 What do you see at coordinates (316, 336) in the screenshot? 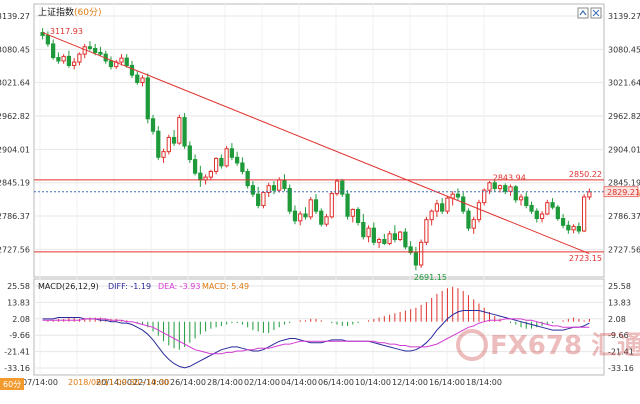
I see `macd-dea-line` at bounding box center [316, 336].